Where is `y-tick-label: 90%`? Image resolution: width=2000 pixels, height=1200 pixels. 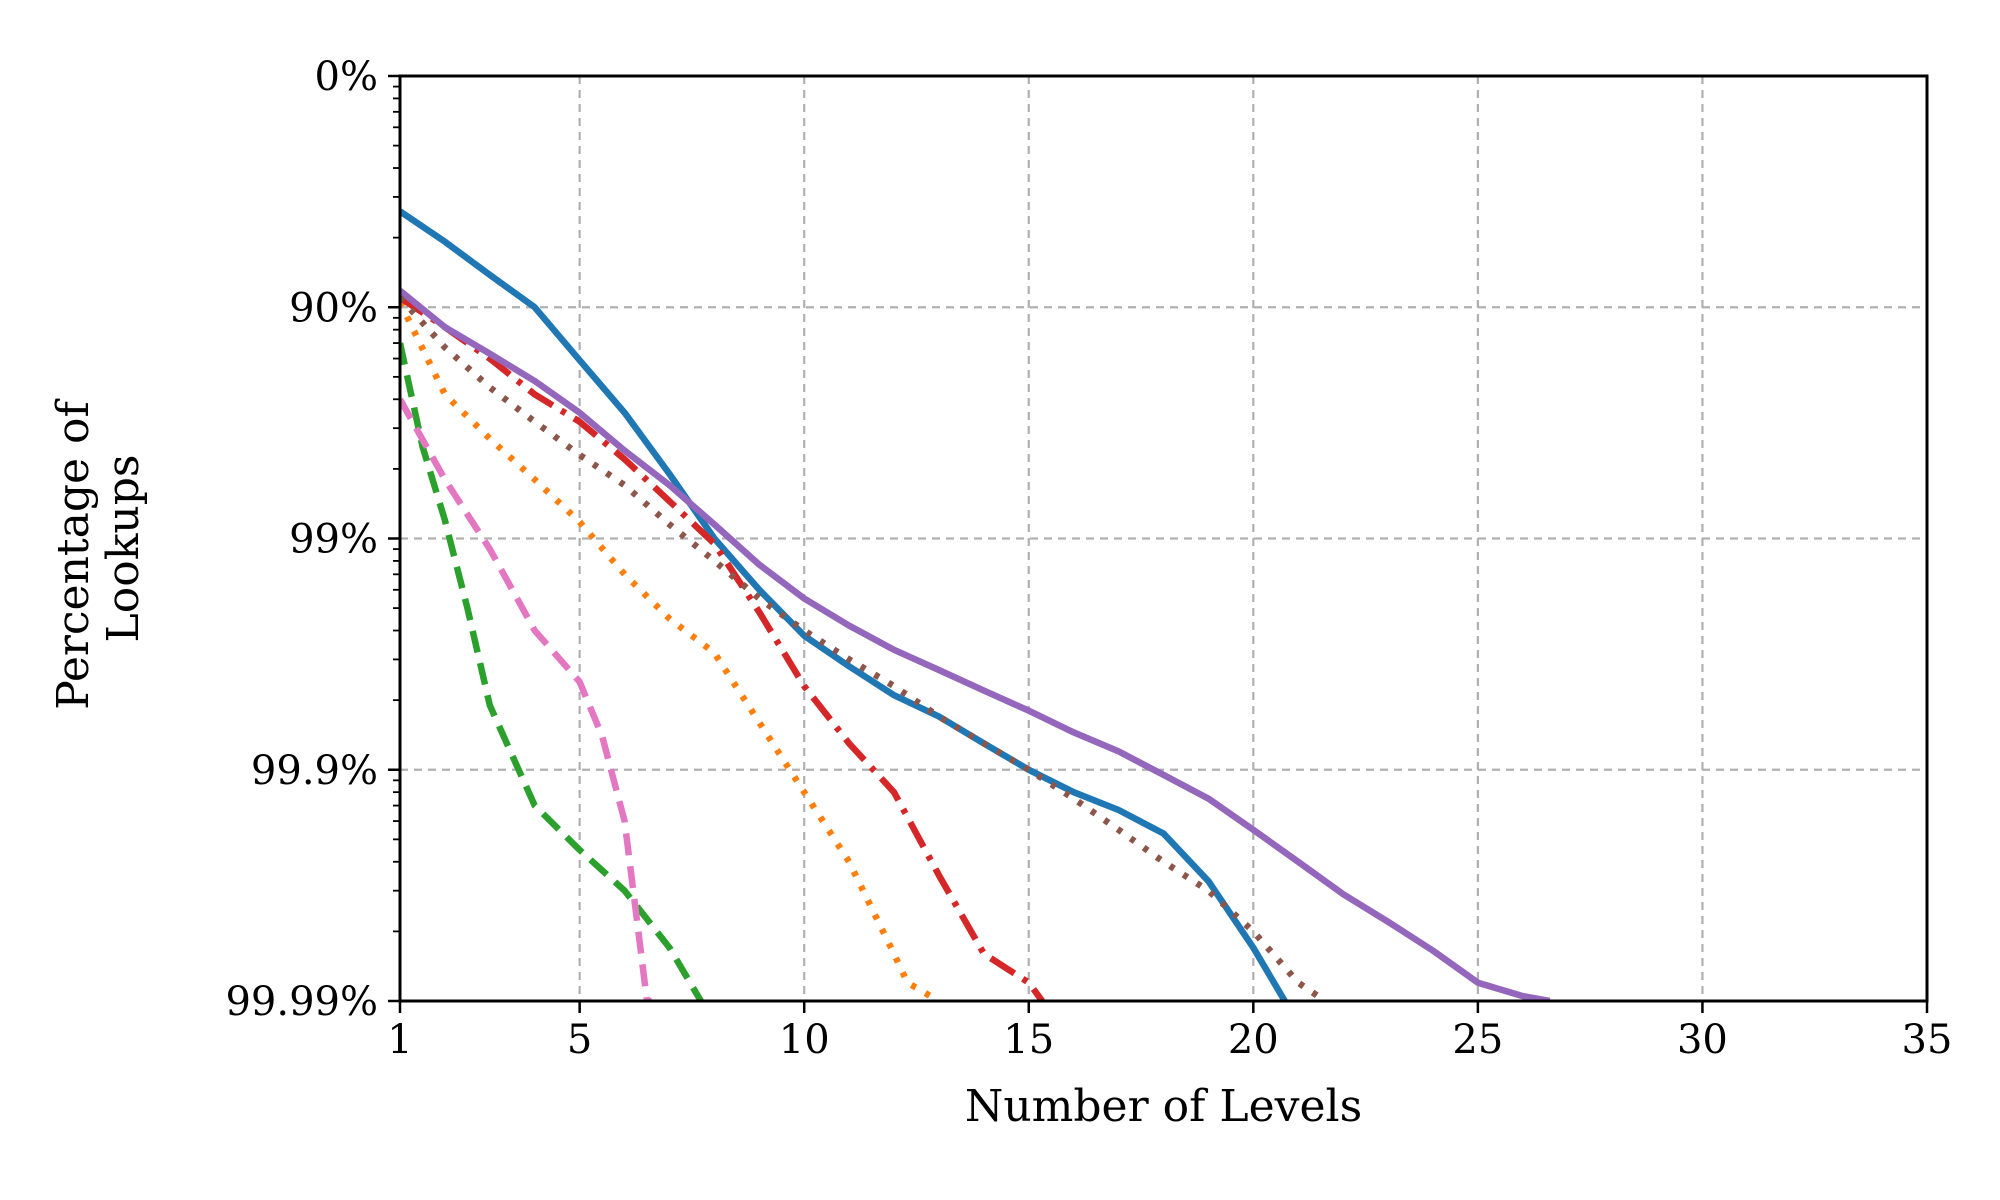
y-tick-label: 90% is located at coordinates (333, 308).